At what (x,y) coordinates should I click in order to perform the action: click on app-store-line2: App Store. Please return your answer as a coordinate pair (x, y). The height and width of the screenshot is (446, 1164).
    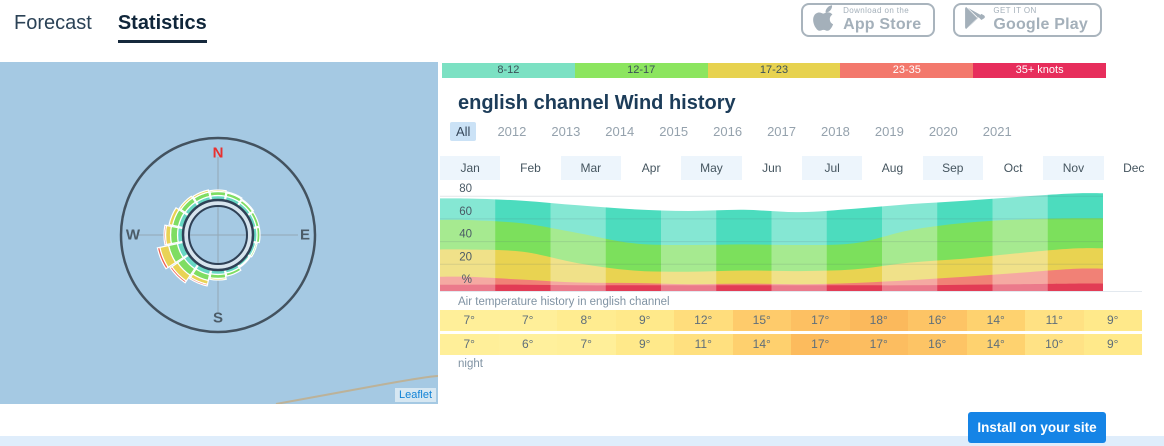
    Looking at the image, I should click on (882, 24).